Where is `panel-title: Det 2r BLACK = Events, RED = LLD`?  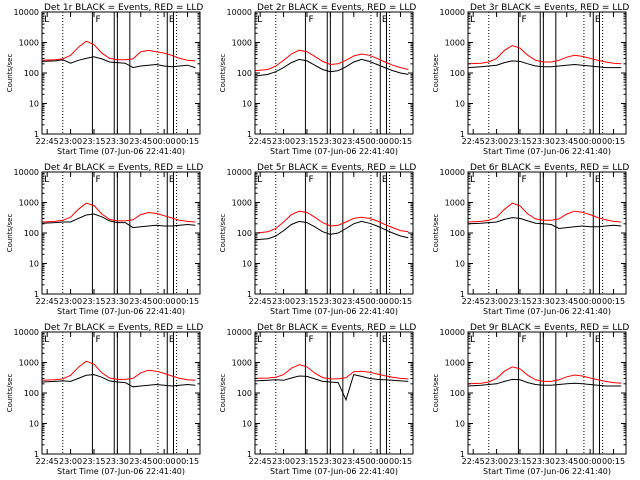 panel-title: Det 2r BLACK = Events, RED = LLD is located at coordinates (336, 8).